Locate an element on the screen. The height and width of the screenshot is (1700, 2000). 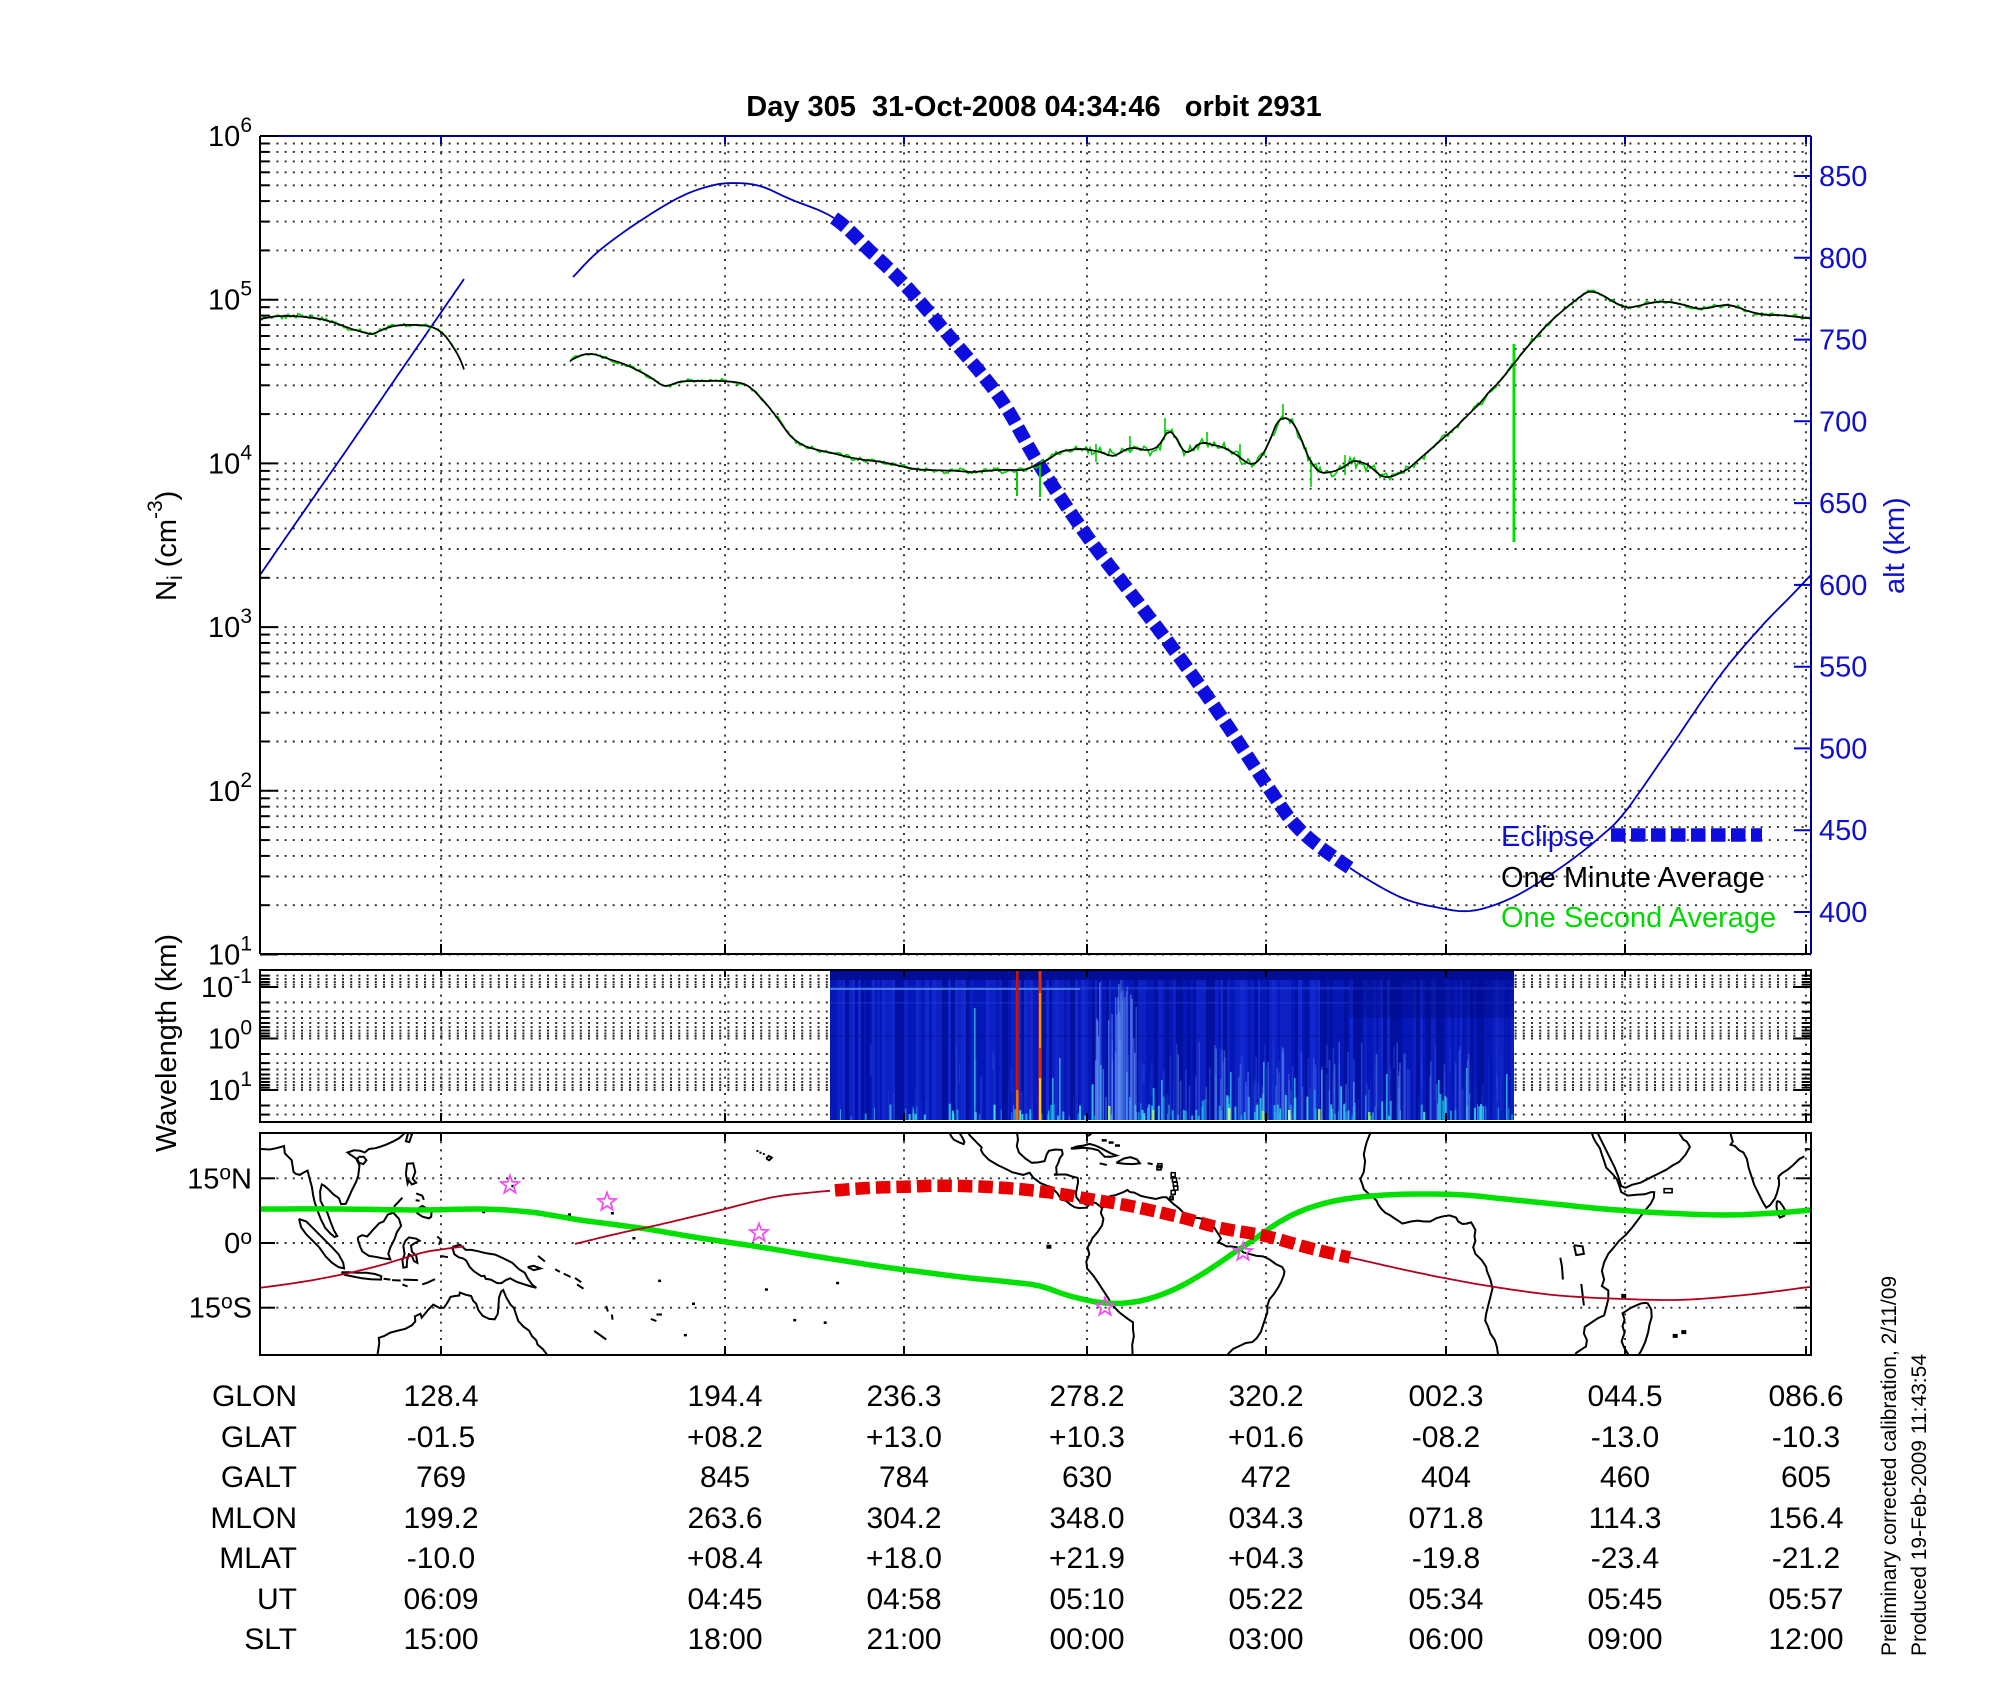
svg-text: +10.3 is located at coordinates (1087, 1437).